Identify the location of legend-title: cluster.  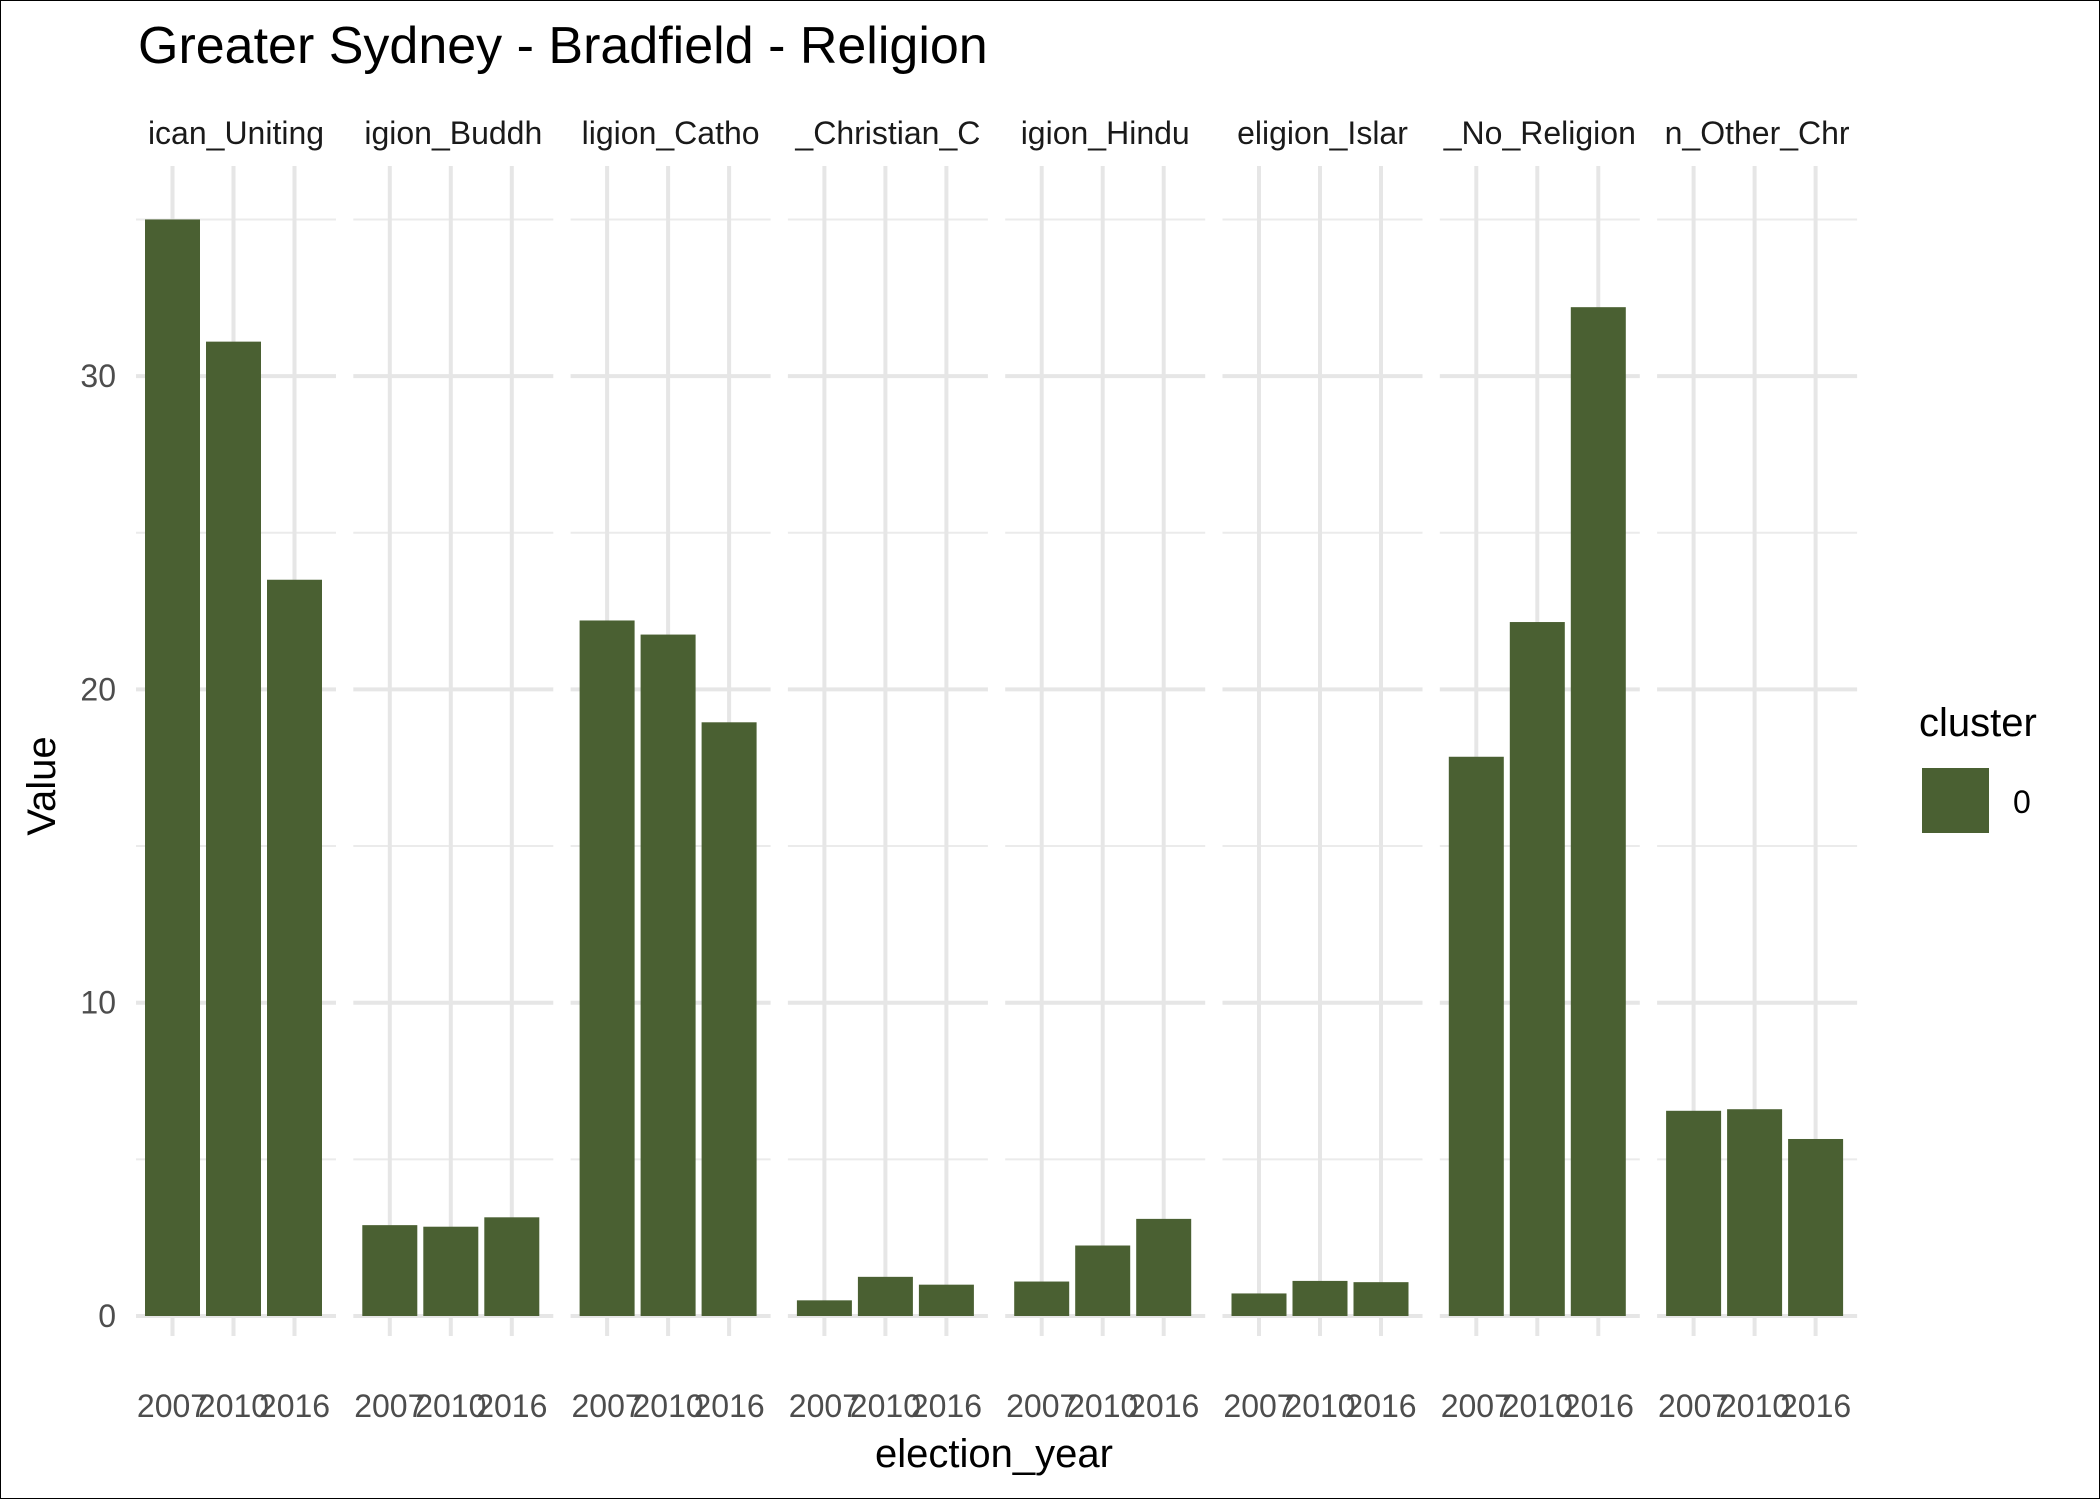
(1978, 723).